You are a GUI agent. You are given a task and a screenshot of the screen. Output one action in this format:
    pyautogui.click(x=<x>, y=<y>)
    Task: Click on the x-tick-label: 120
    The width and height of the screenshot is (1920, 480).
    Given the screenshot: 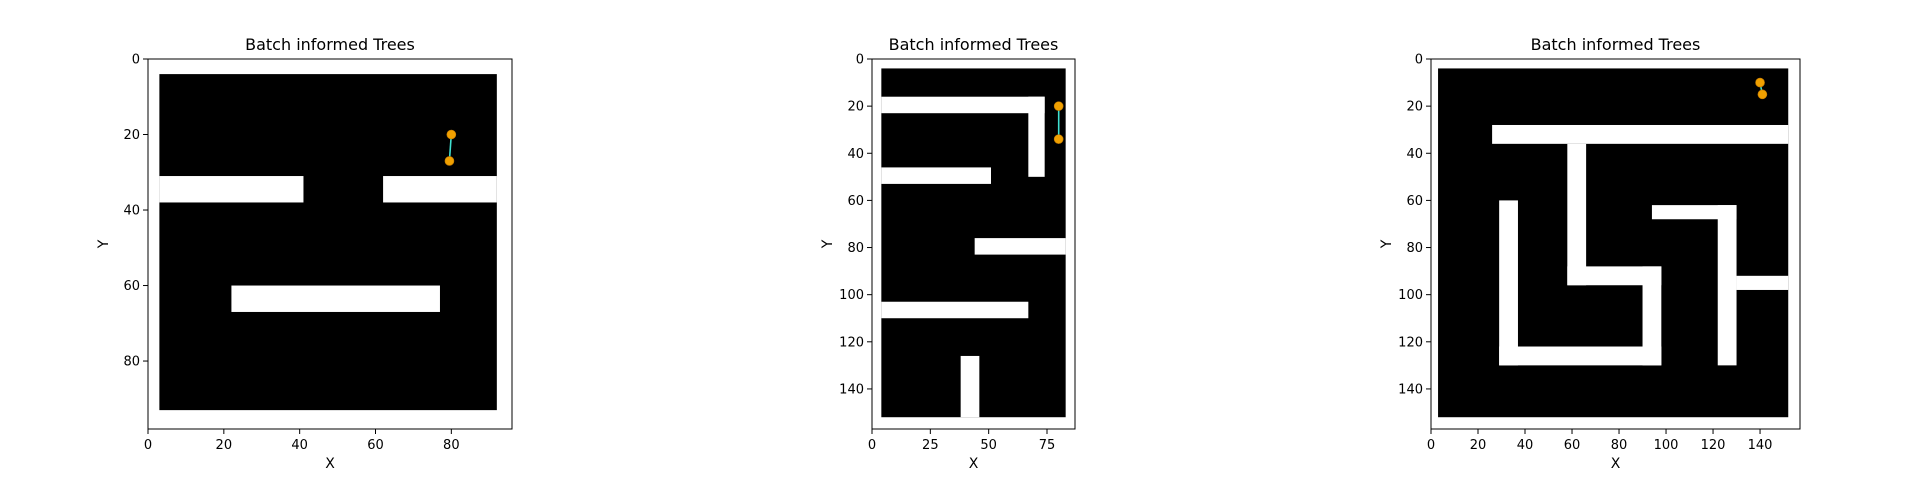 What is the action you would take?
    pyautogui.click(x=1713, y=445)
    